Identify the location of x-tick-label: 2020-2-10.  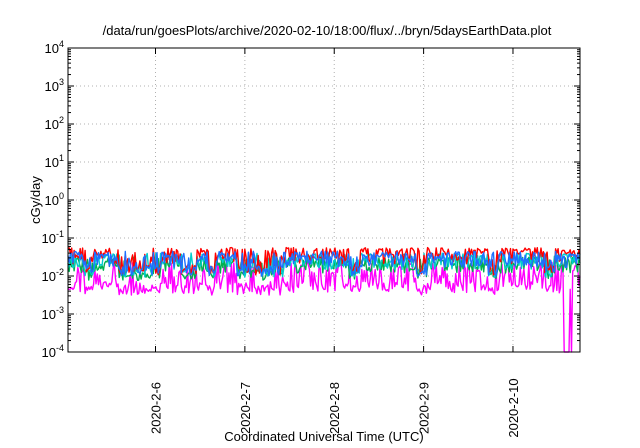
(513, 407).